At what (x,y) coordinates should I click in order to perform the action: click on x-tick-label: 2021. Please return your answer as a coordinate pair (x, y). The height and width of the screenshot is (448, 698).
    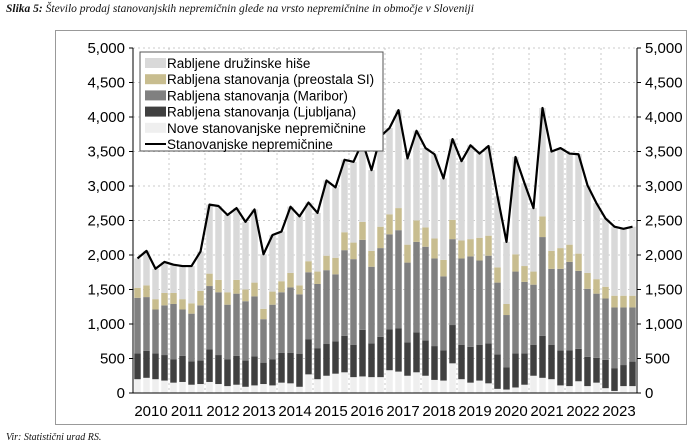
    Looking at the image, I should click on (546, 411).